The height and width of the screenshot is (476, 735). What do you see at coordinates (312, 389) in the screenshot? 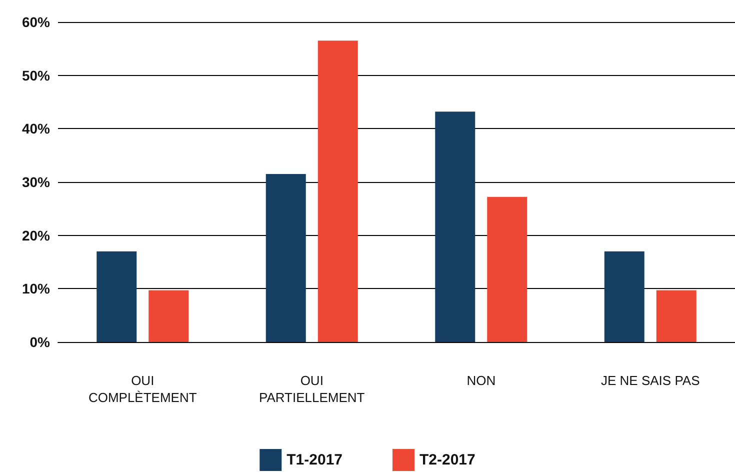
I see `x-tick-label: OUI PARTIELLEMENT` at bounding box center [312, 389].